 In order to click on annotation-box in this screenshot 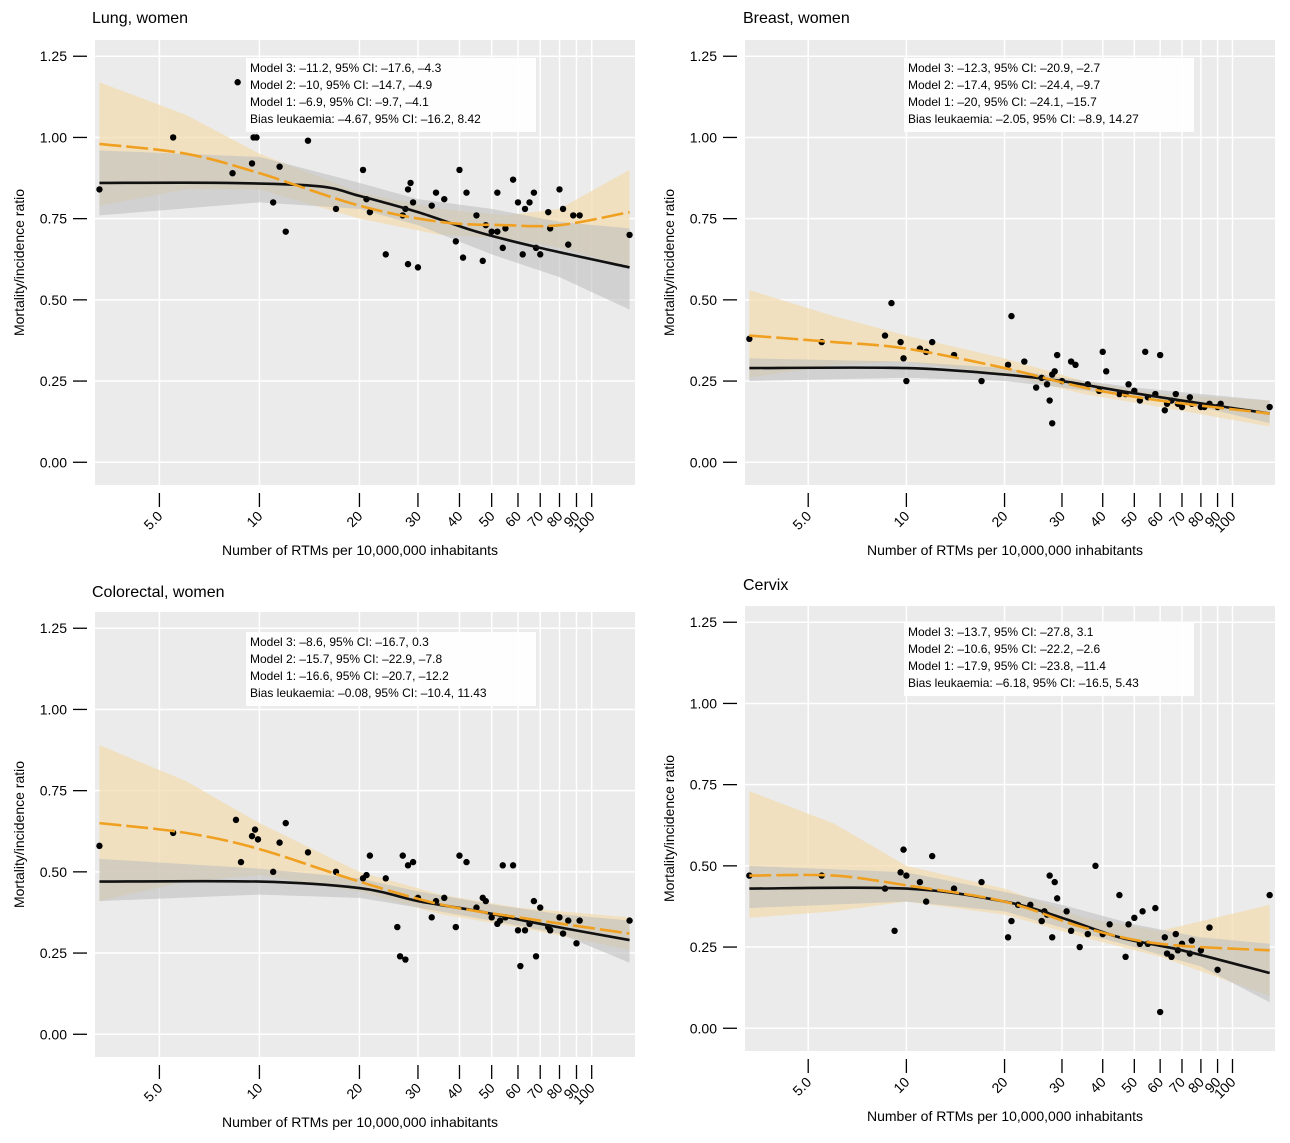, I will do `click(391, 95)`.